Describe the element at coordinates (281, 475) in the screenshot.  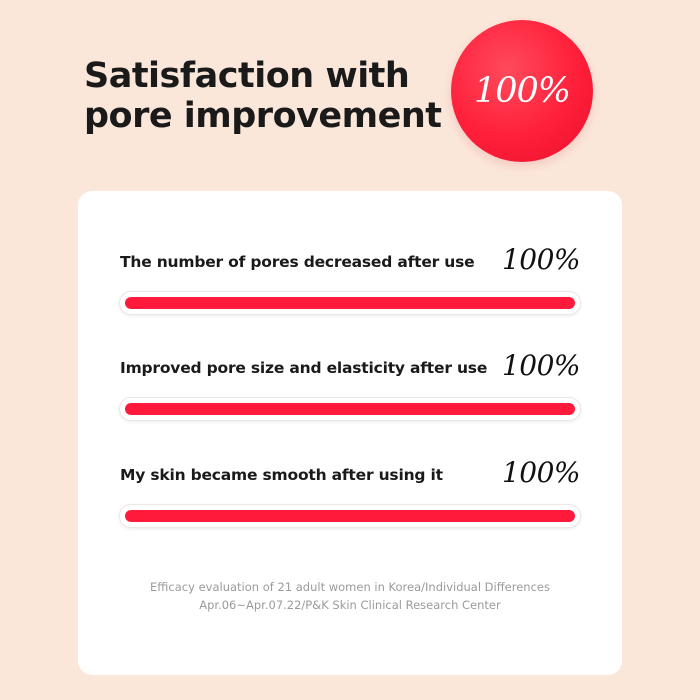
I see `bar-label: My skin became smooth after using it` at that location.